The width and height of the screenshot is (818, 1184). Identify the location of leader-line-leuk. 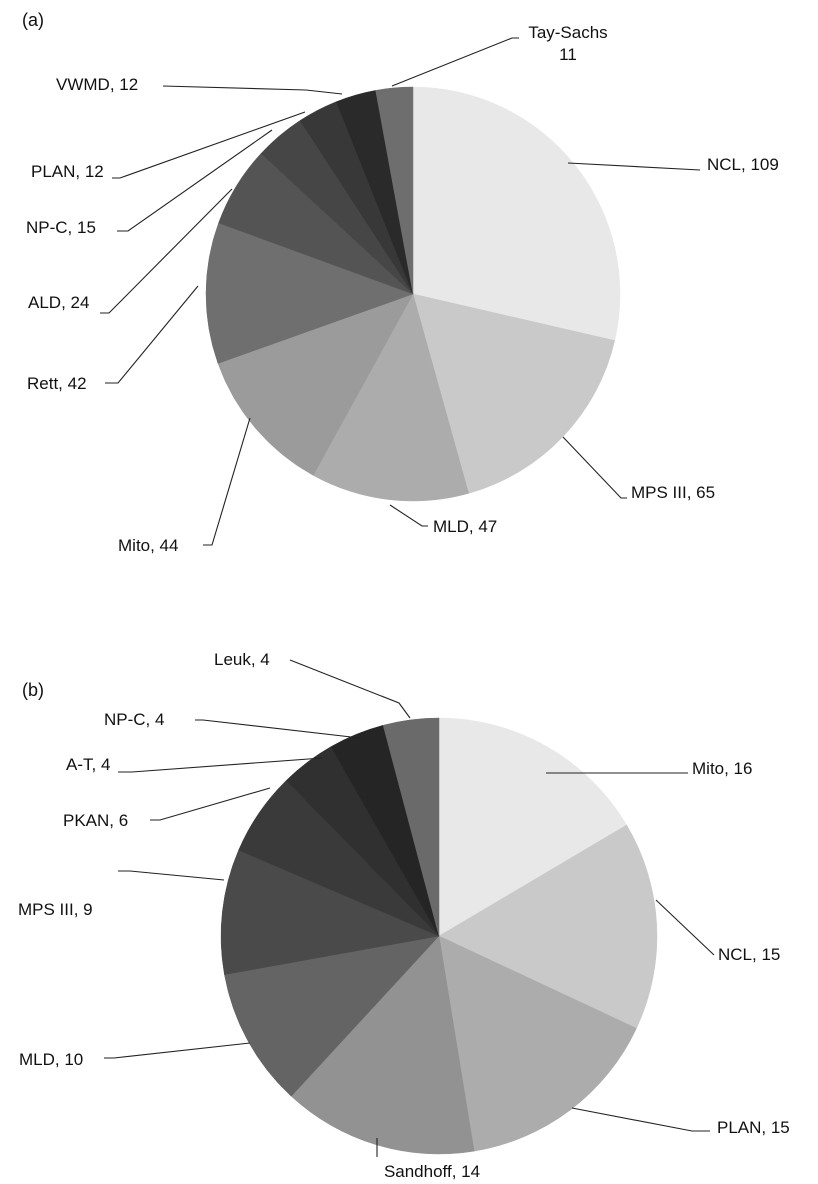
(350, 689).